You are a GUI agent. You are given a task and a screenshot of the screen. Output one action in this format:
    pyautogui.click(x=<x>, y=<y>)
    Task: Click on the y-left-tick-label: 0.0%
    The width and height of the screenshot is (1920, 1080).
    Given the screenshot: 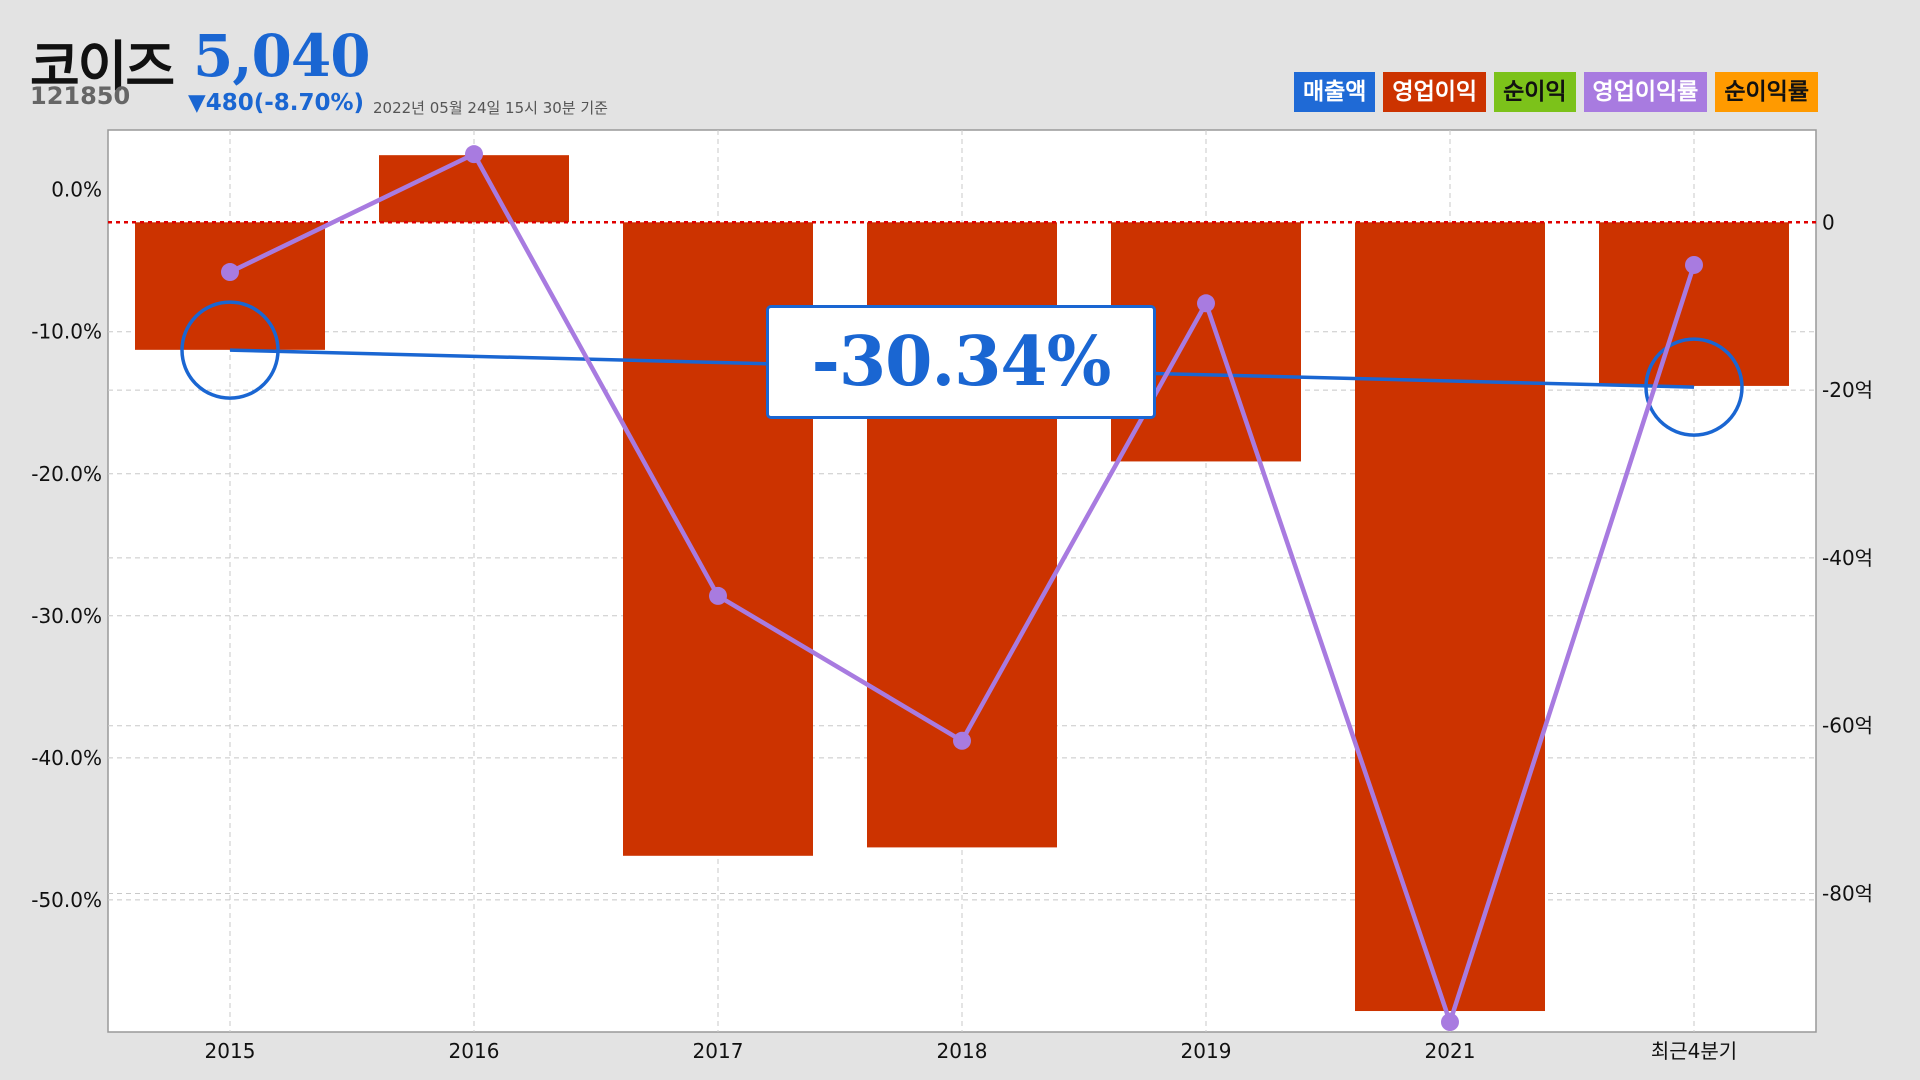 What is the action you would take?
    pyautogui.click(x=76, y=190)
    